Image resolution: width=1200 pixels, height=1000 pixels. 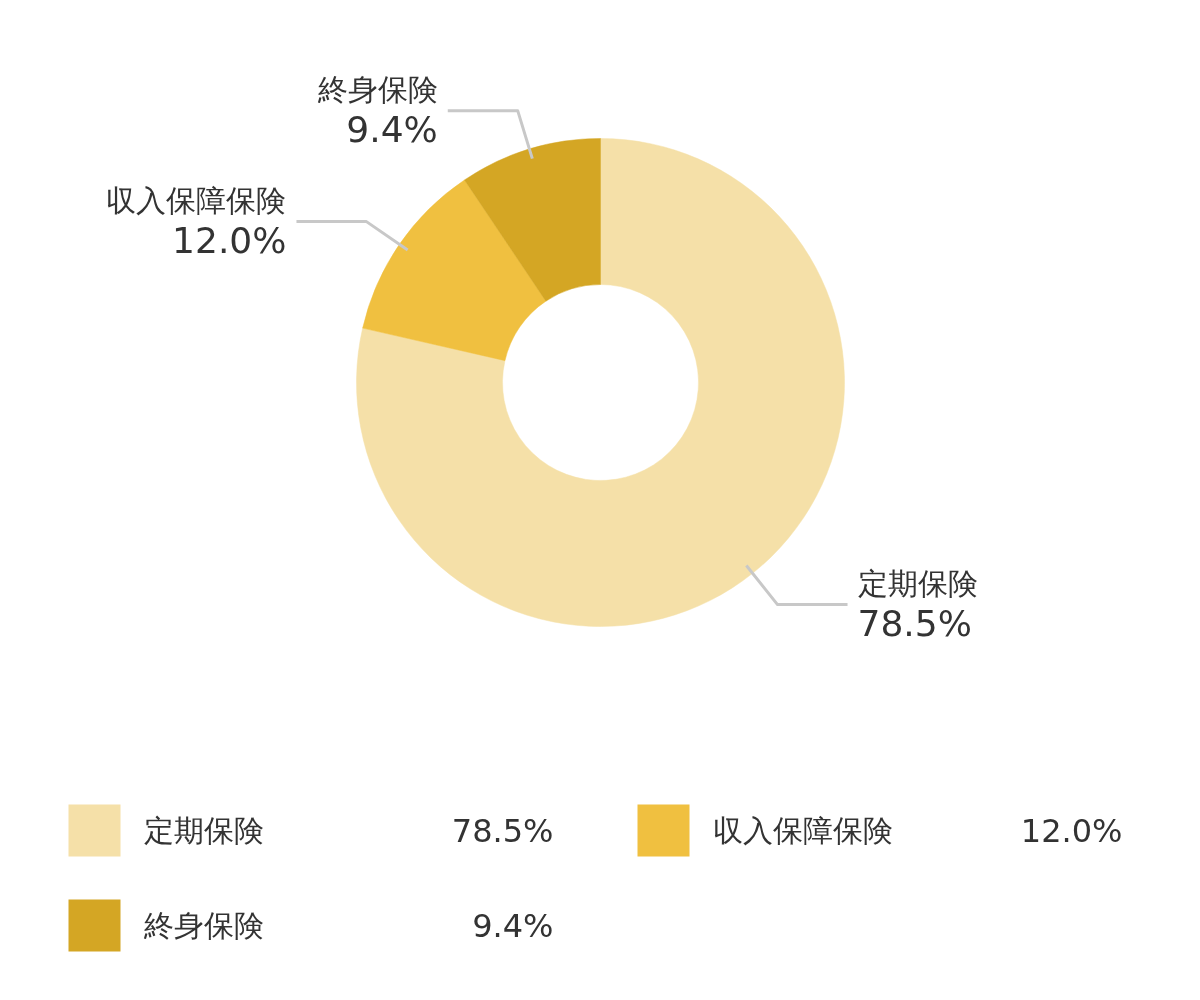 What do you see at coordinates (917, 583) in the screenshot?
I see `slice-label: 定期保険` at bounding box center [917, 583].